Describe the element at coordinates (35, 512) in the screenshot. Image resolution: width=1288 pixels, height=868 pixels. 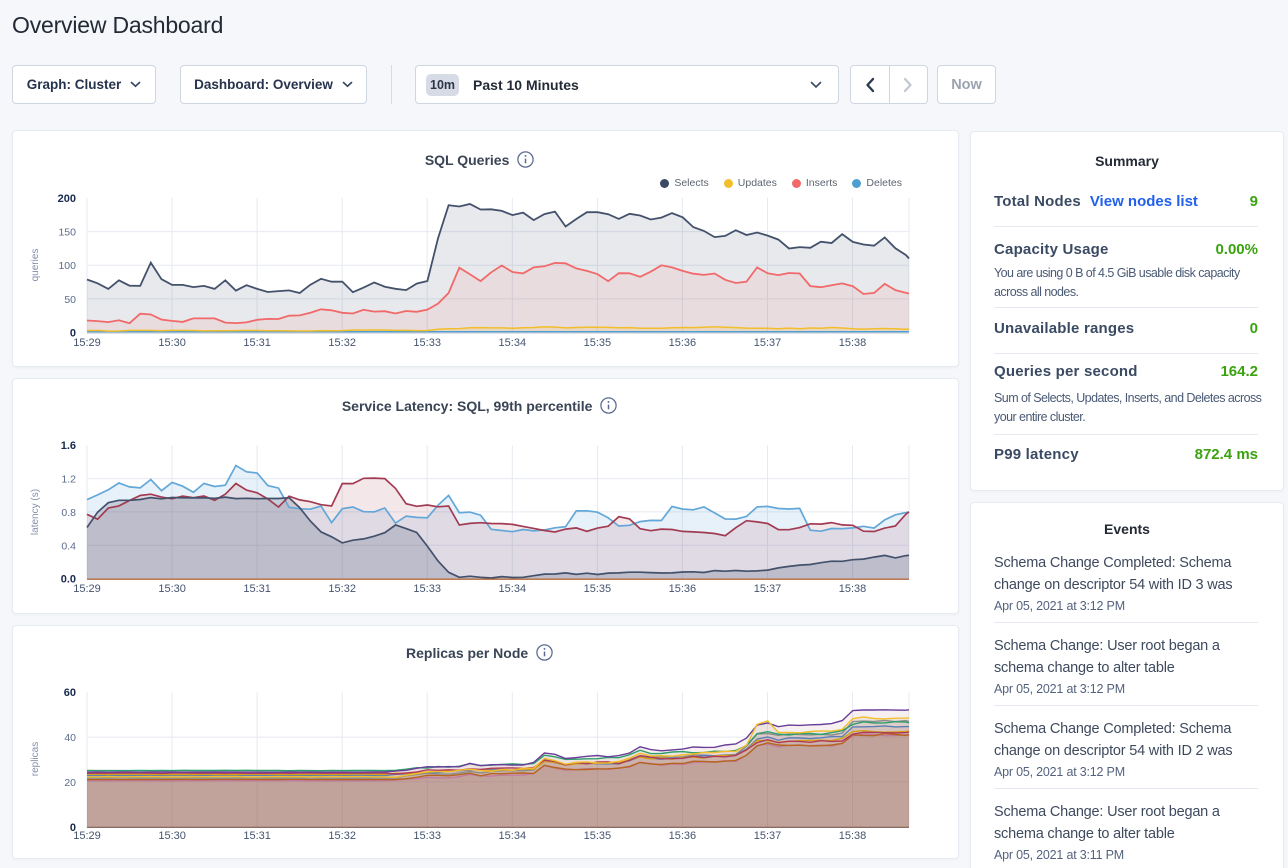
I see `svg-text: latency (s)` at that location.